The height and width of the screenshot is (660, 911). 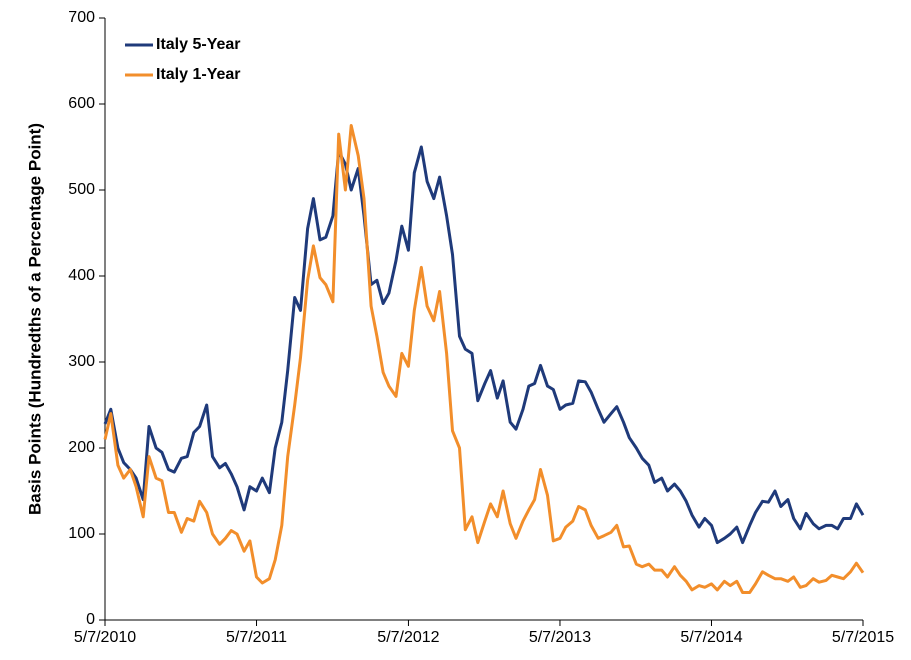 I want to click on y-tick-label: 700, so click(x=81, y=17).